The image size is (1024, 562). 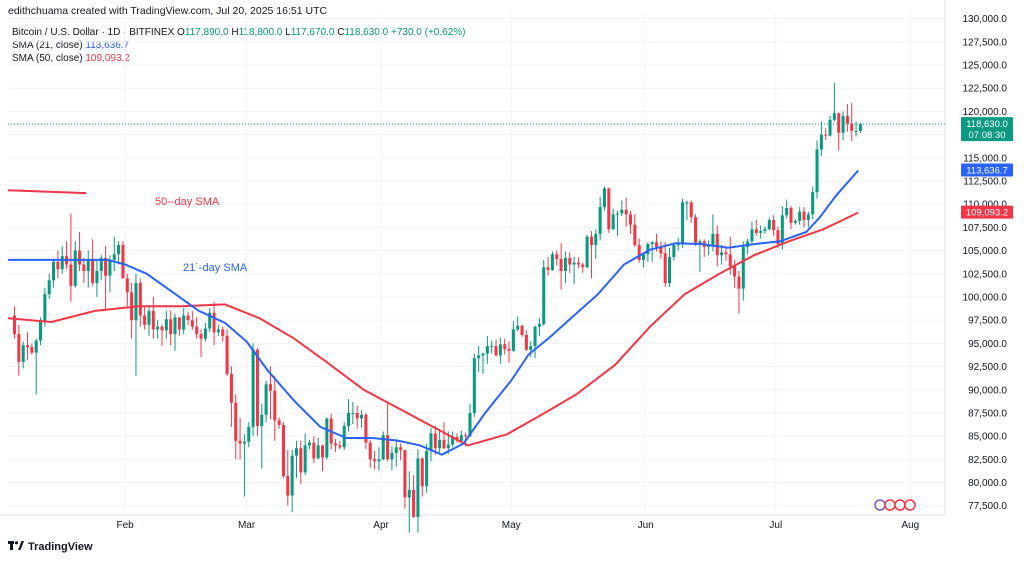 What do you see at coordinates (50, 547) in the screenshot?
I see `tradingview-brand: TradingView` at bounding box center [50, 547].